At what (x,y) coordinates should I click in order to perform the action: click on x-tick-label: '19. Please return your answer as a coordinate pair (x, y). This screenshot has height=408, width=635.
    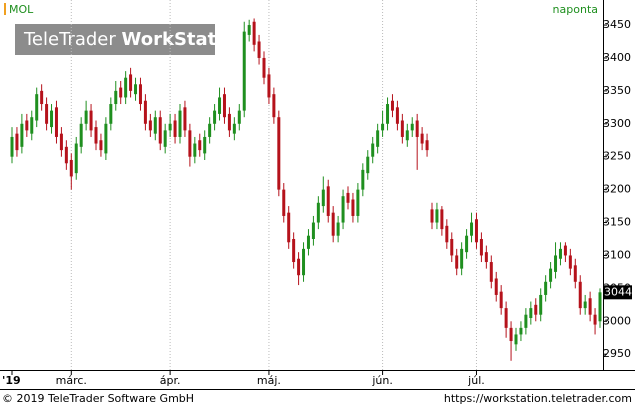
    Looking at the image, I should click on (11, 380).